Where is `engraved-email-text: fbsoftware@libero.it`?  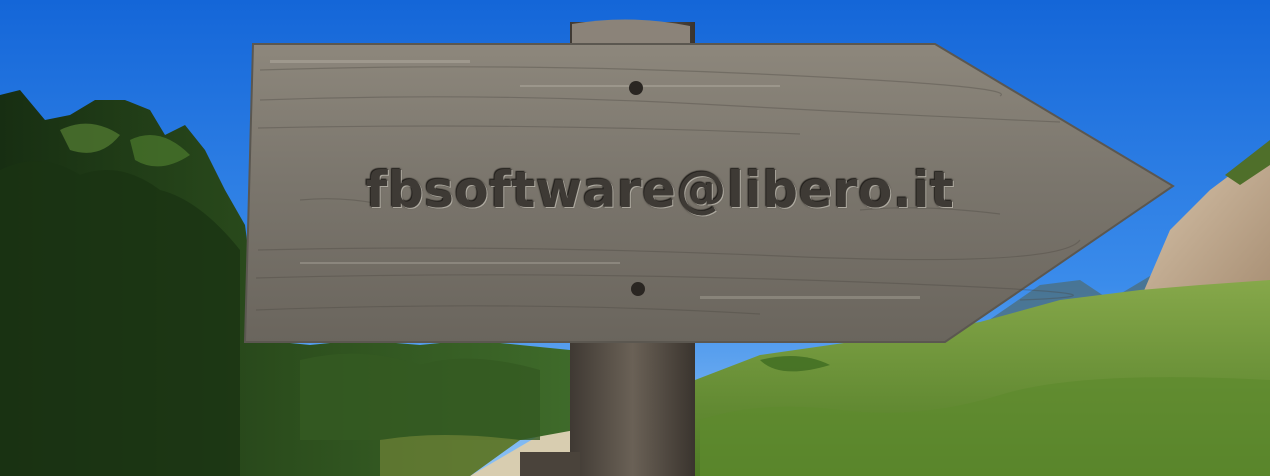 engraved-email-text: fbsoftware@libero.it is located at coordinates (660, 190).